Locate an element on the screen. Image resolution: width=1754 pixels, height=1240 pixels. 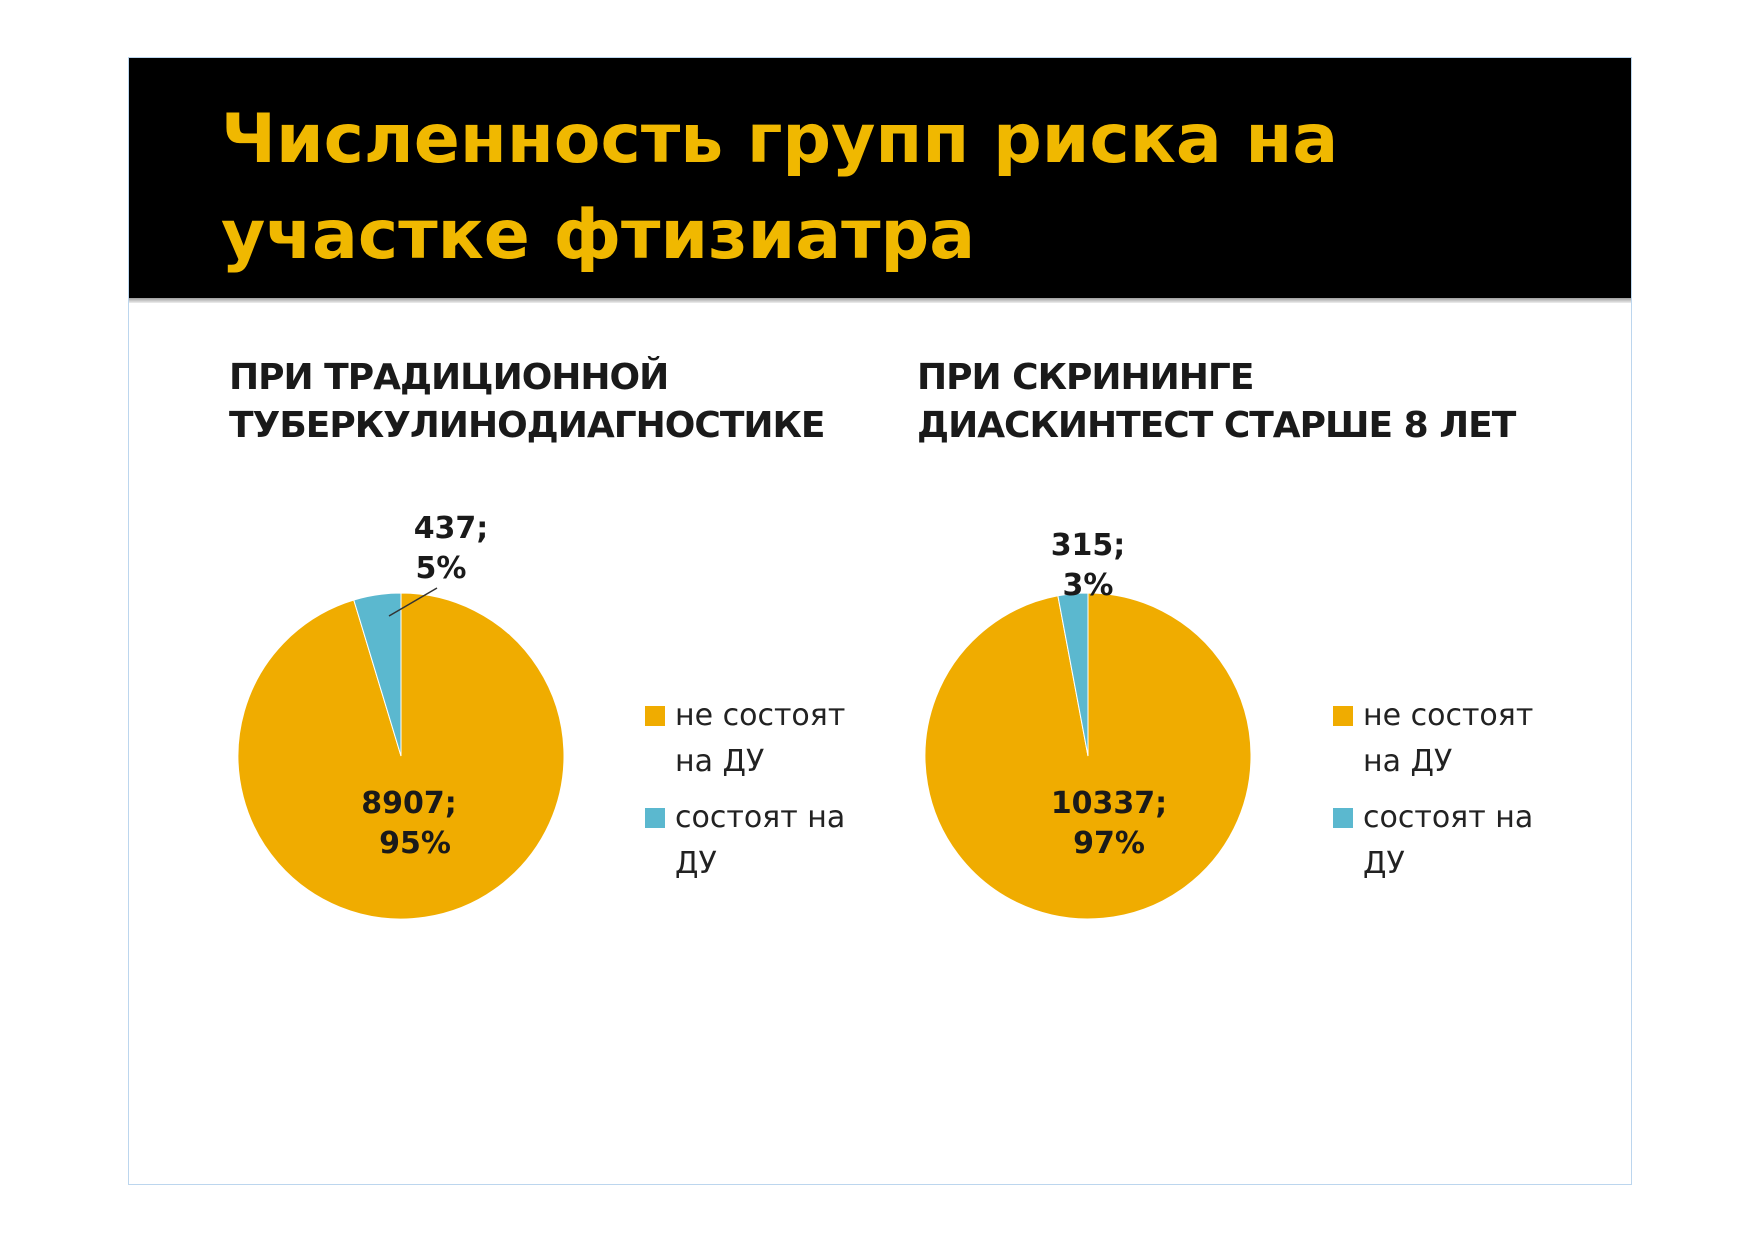
chart-title-traditional: ПРИ ТРАДИЦИОННОЙ ТУБЕРКУЛИНОДИАГНОСТИКЕ is located at coordinates (527, 402).